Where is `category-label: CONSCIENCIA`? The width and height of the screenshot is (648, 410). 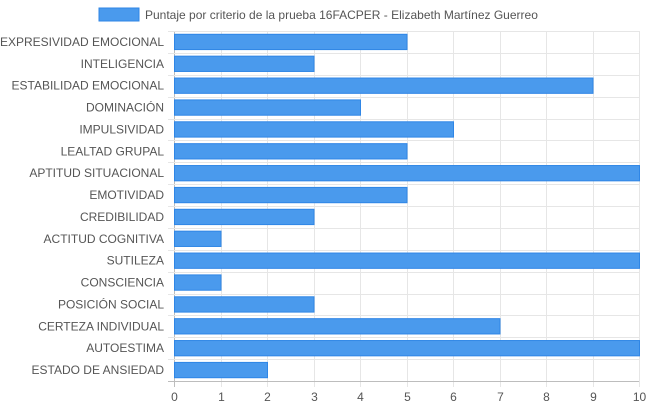
category-label: CONSCIENCIA is located at coordinates (122, 283).